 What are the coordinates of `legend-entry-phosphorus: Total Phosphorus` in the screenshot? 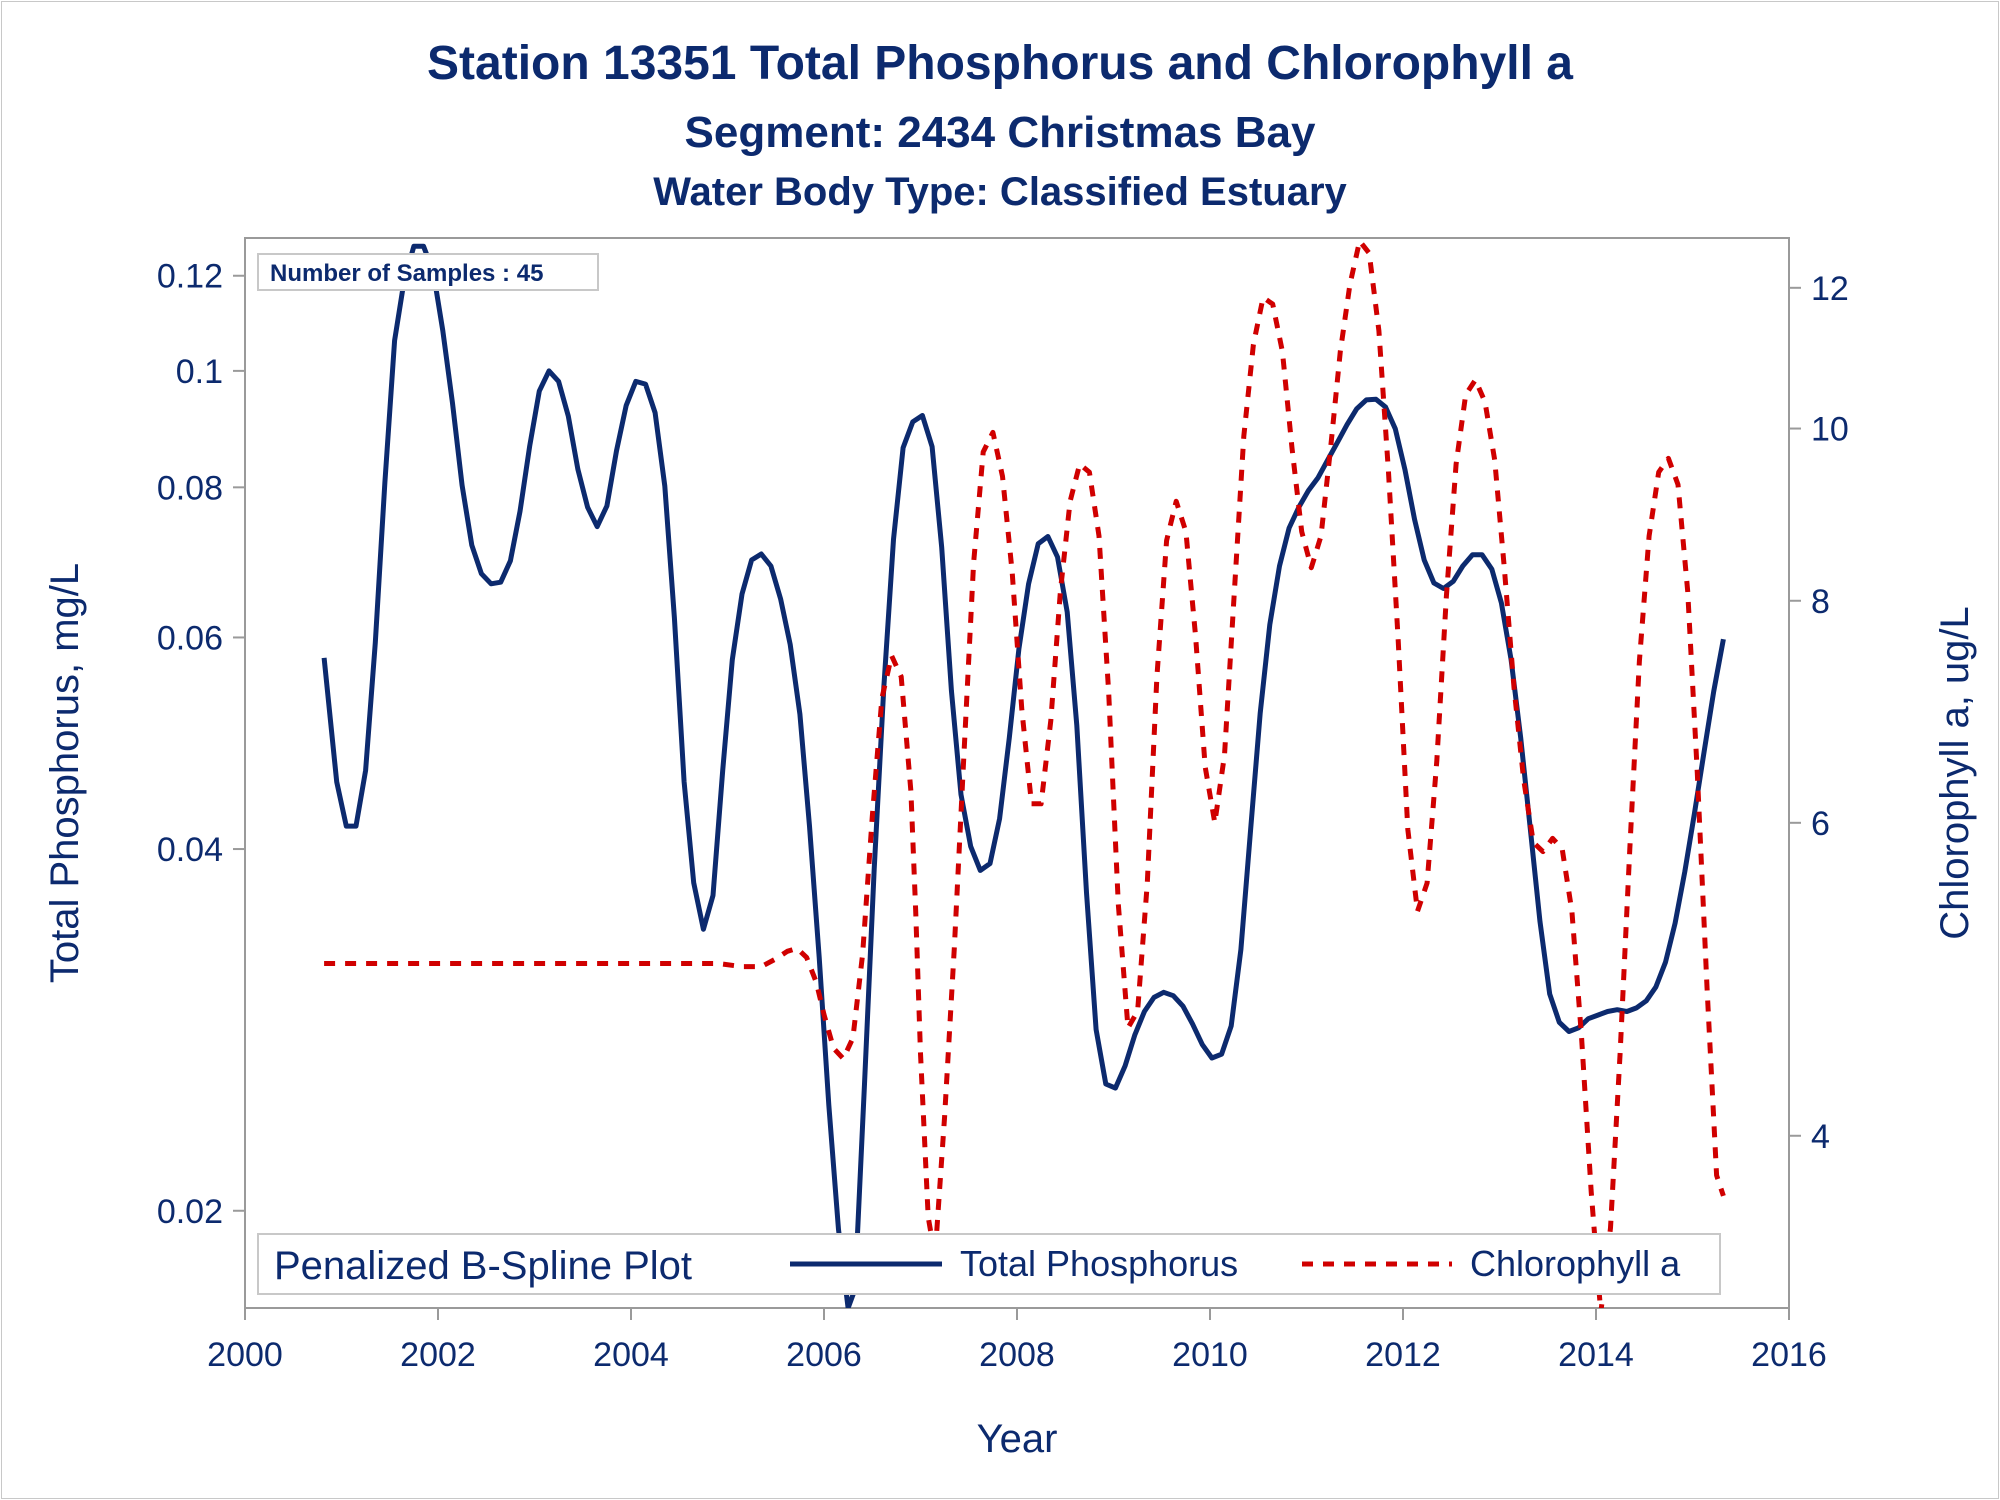 It's located at (1099, 1263).